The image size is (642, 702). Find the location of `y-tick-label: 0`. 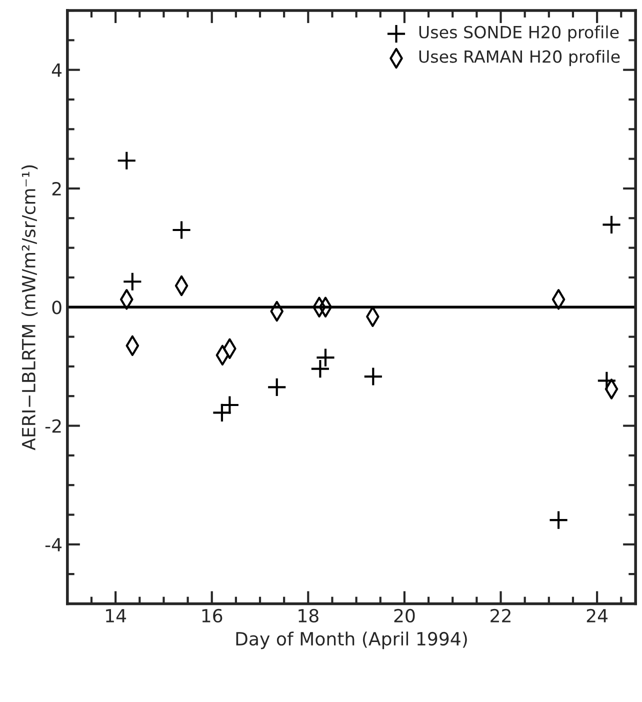

y-tick-label: 0 is located at coordinates (57, 307).